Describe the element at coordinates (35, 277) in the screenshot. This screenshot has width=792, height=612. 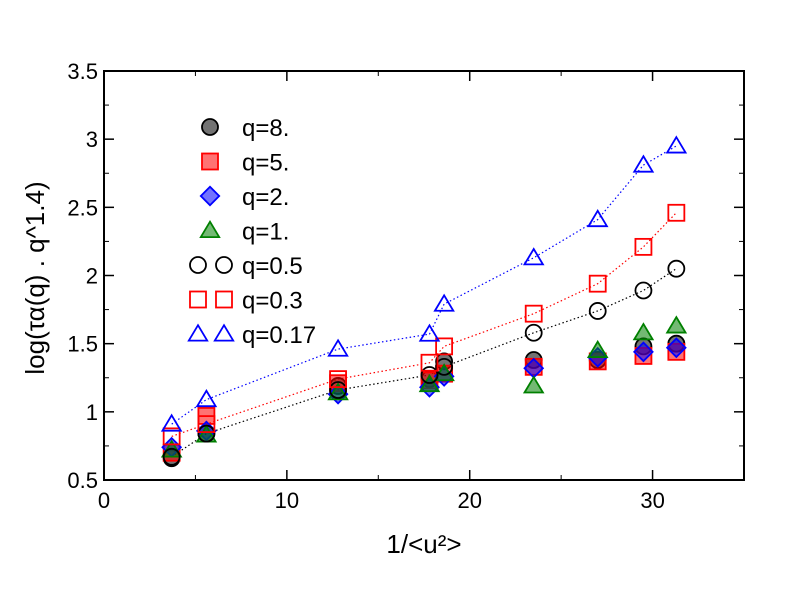
I see `y-axis-label: log(τα(q) . q^1.4)` at that location.